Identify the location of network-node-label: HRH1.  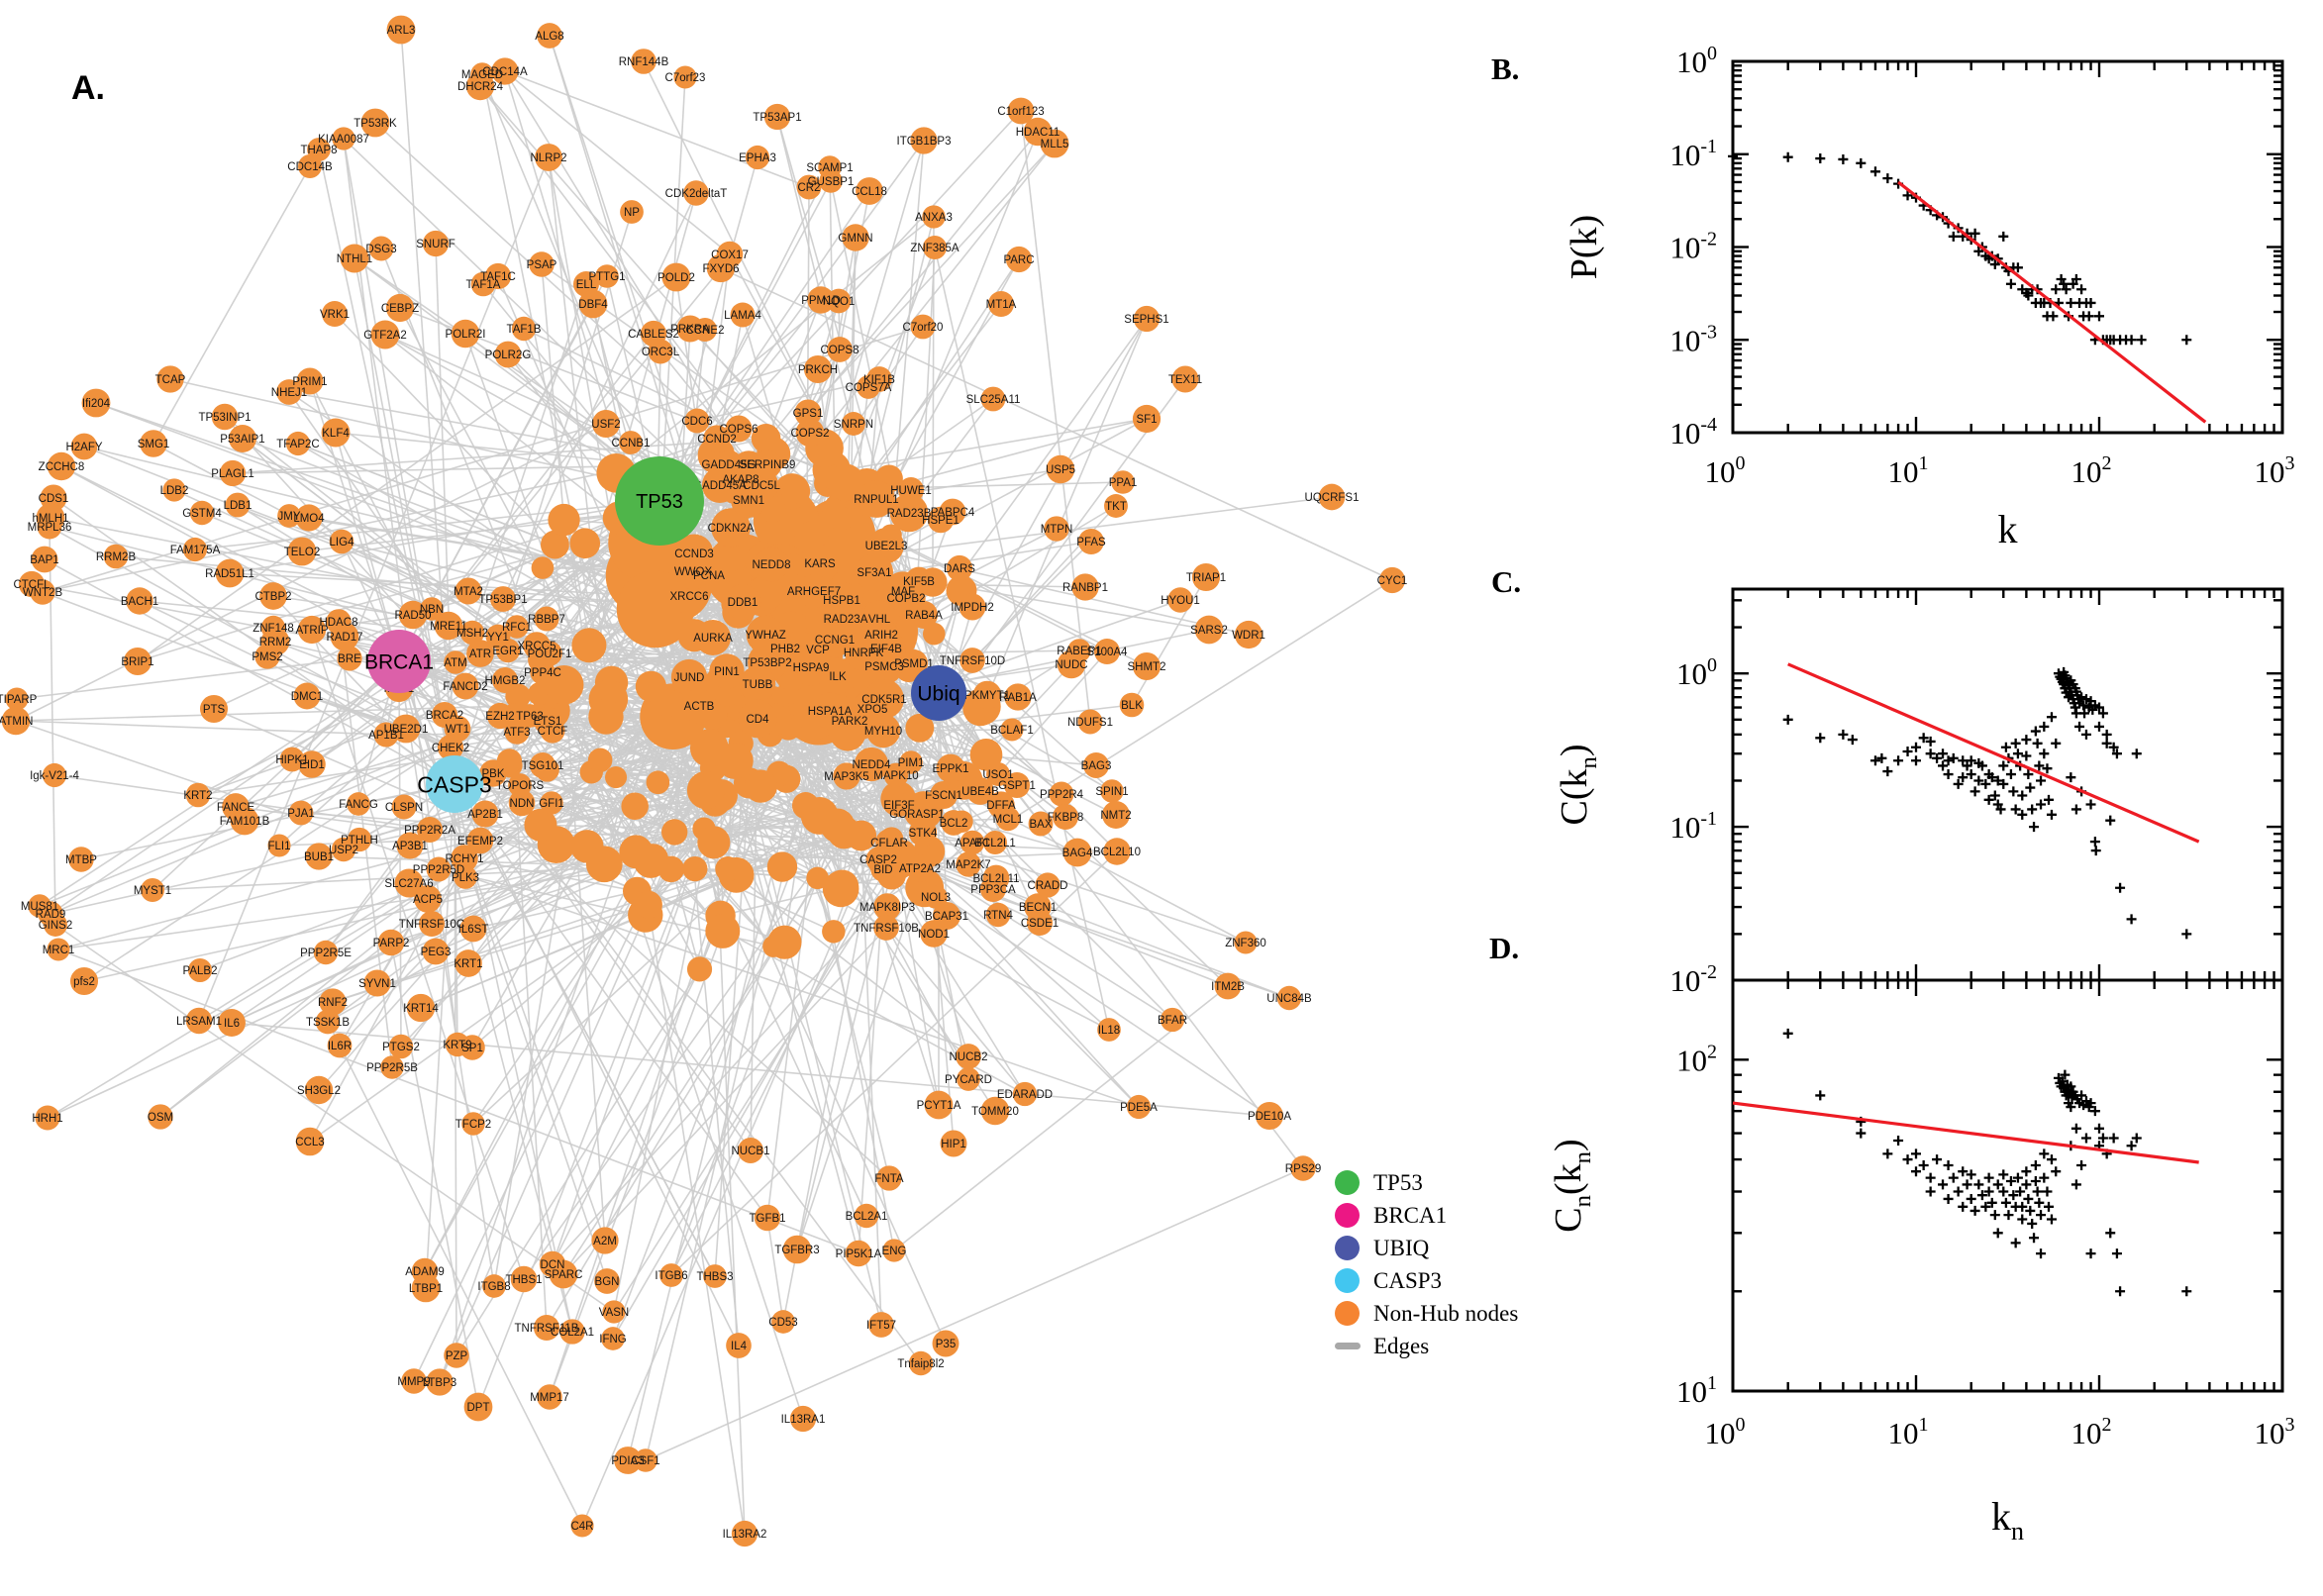
(47, 1119).